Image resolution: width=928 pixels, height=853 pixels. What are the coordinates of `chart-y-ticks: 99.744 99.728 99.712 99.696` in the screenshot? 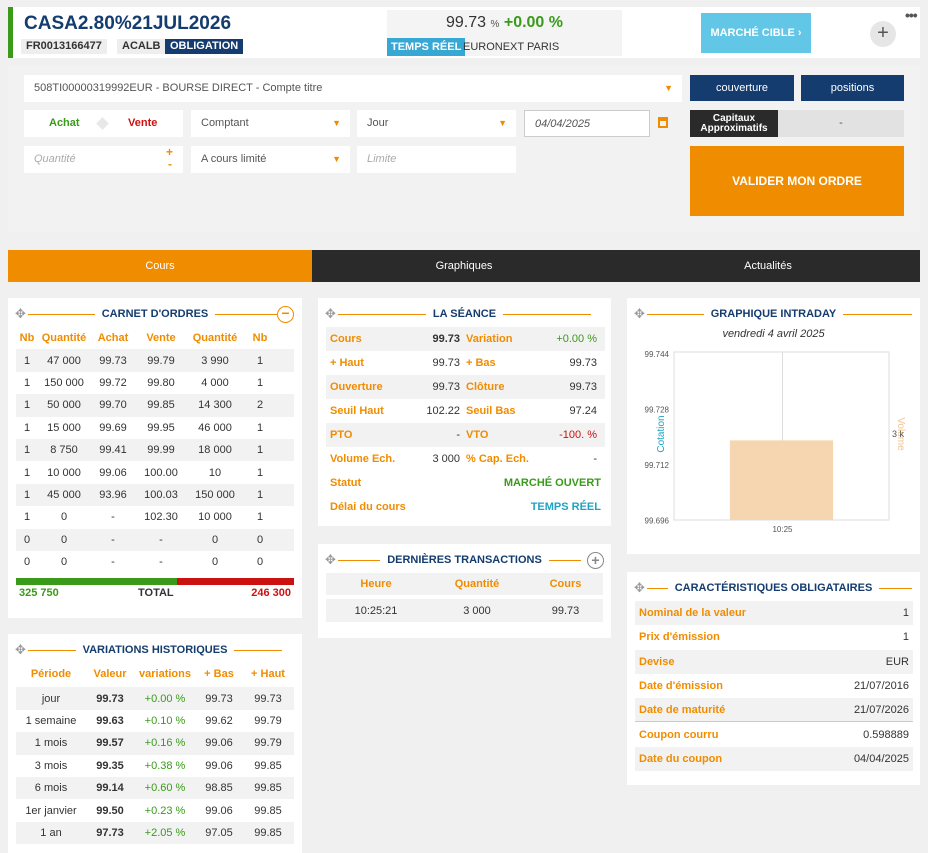 It's located at (657, 437).